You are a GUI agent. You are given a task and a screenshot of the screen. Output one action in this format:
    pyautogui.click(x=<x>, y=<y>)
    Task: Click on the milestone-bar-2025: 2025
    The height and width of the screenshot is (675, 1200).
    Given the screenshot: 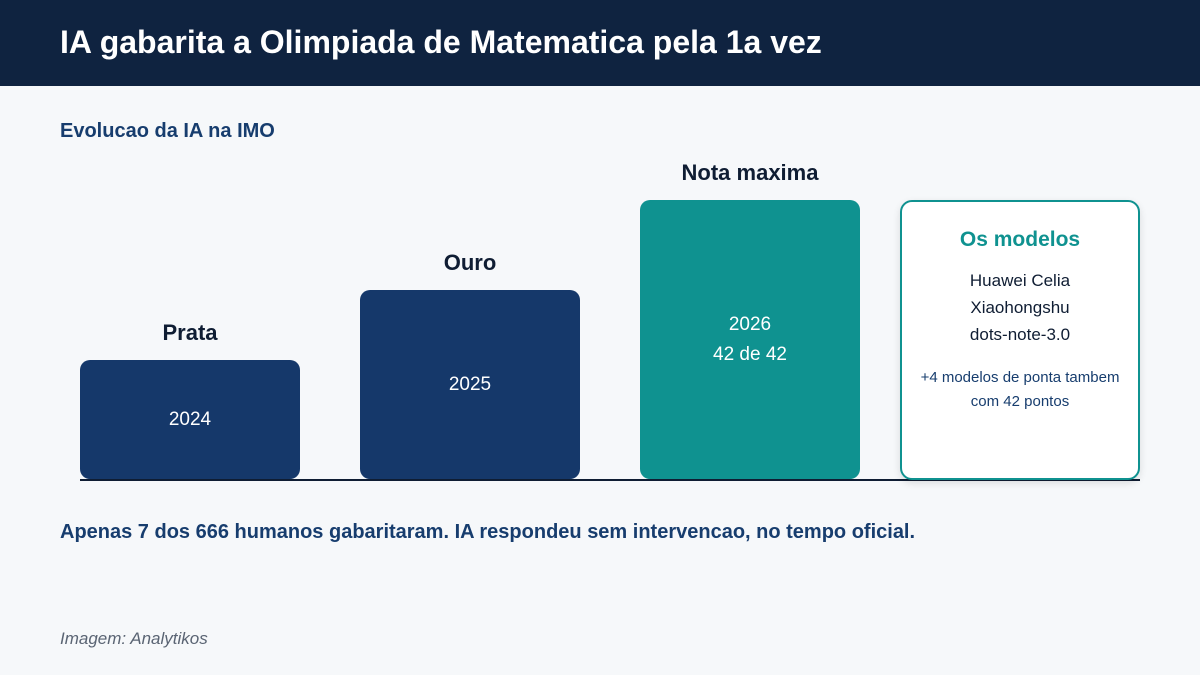 What is the action you would take?
    pyautogui.click(x=470, y=384)
    